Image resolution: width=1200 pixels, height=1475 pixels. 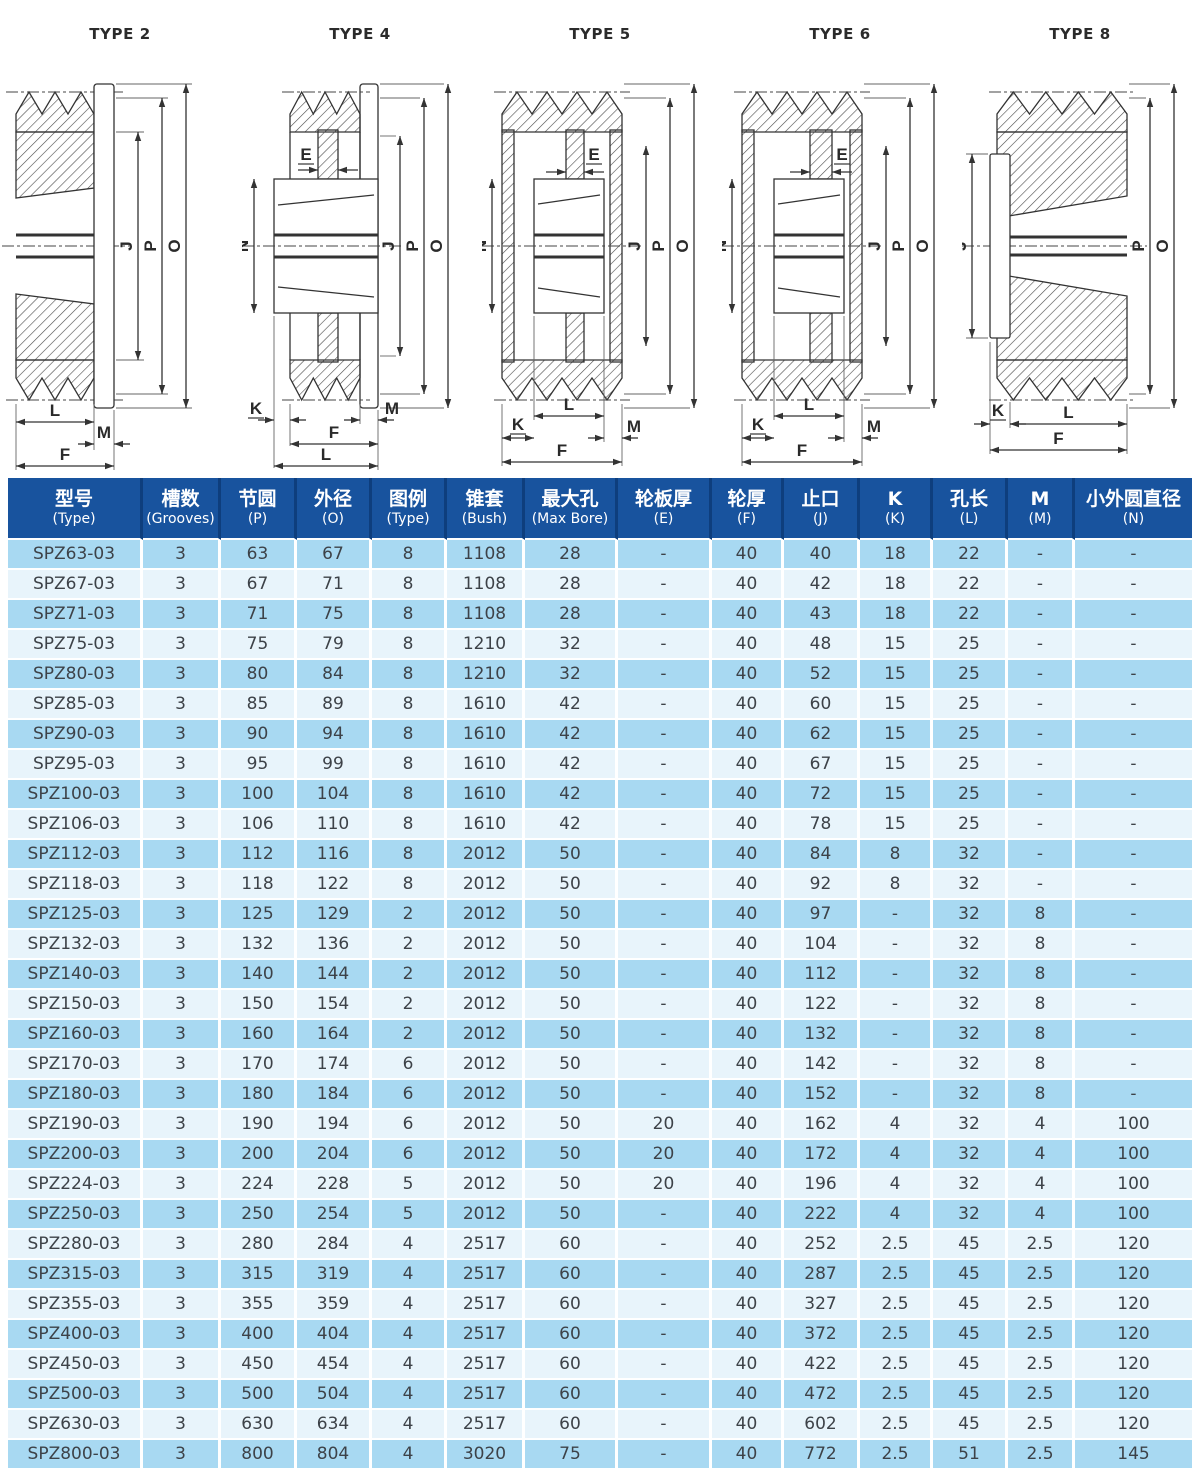 What do you see at coordinates (392, 408) in the screenshot?
I see `svg-text: M` at bounding box center [392, 408].